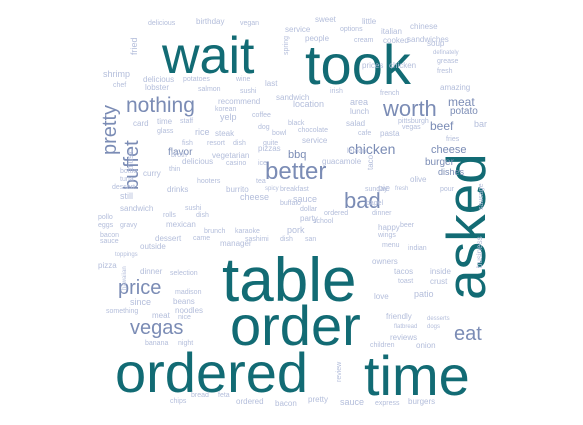 The height and width of the screenshot is (425, 583). I want to click on word-last: last, so click(271, 83).